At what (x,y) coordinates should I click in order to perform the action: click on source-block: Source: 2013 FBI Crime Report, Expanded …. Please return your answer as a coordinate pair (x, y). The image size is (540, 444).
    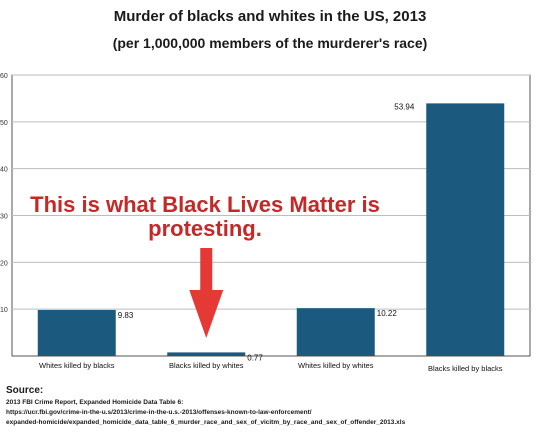
    Looking at the image, I should click on (271, 406).